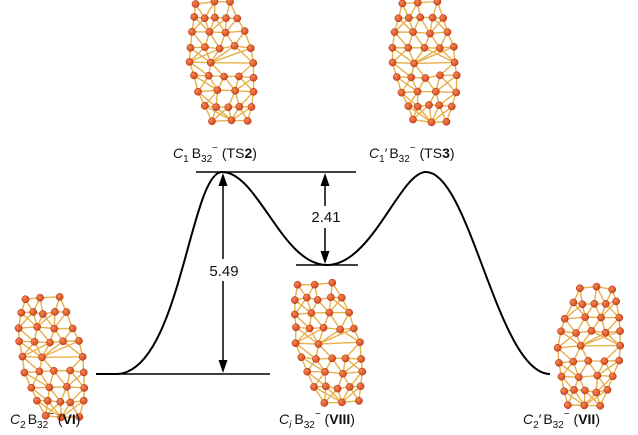  I want to click on energy-value-5-49: 5.49, so click(223, 271).